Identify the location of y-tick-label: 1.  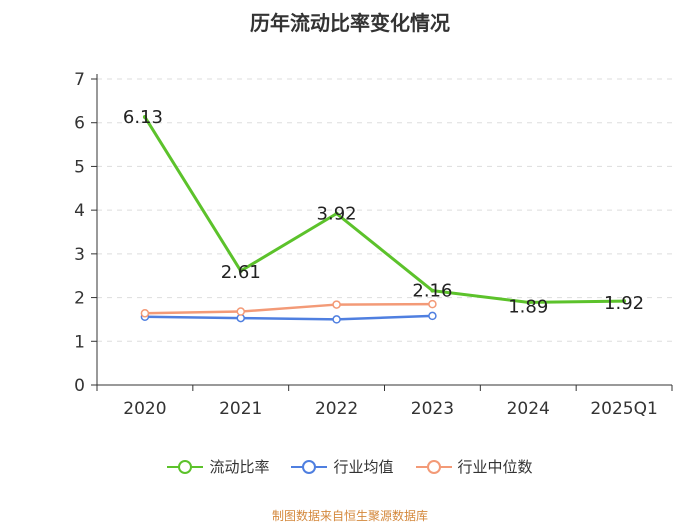
(79, 342).